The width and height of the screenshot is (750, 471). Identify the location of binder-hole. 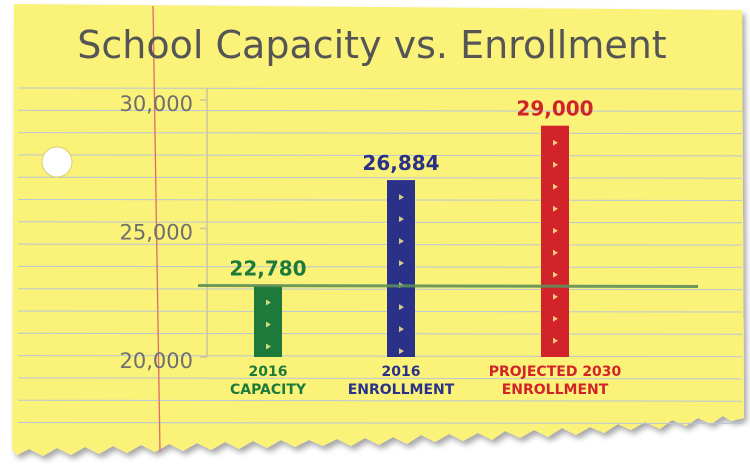
(57, 162).